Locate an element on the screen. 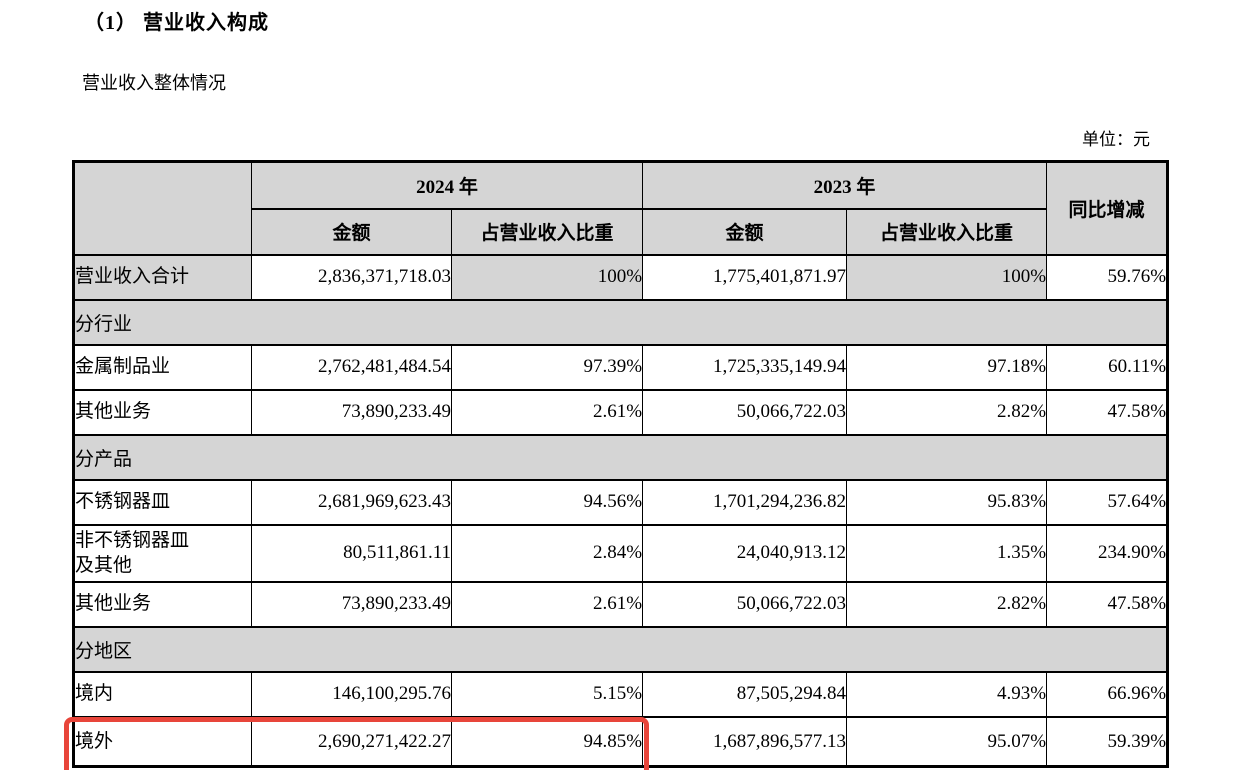  yoy-value: 60.11% is located at coordinates (1107, 367).